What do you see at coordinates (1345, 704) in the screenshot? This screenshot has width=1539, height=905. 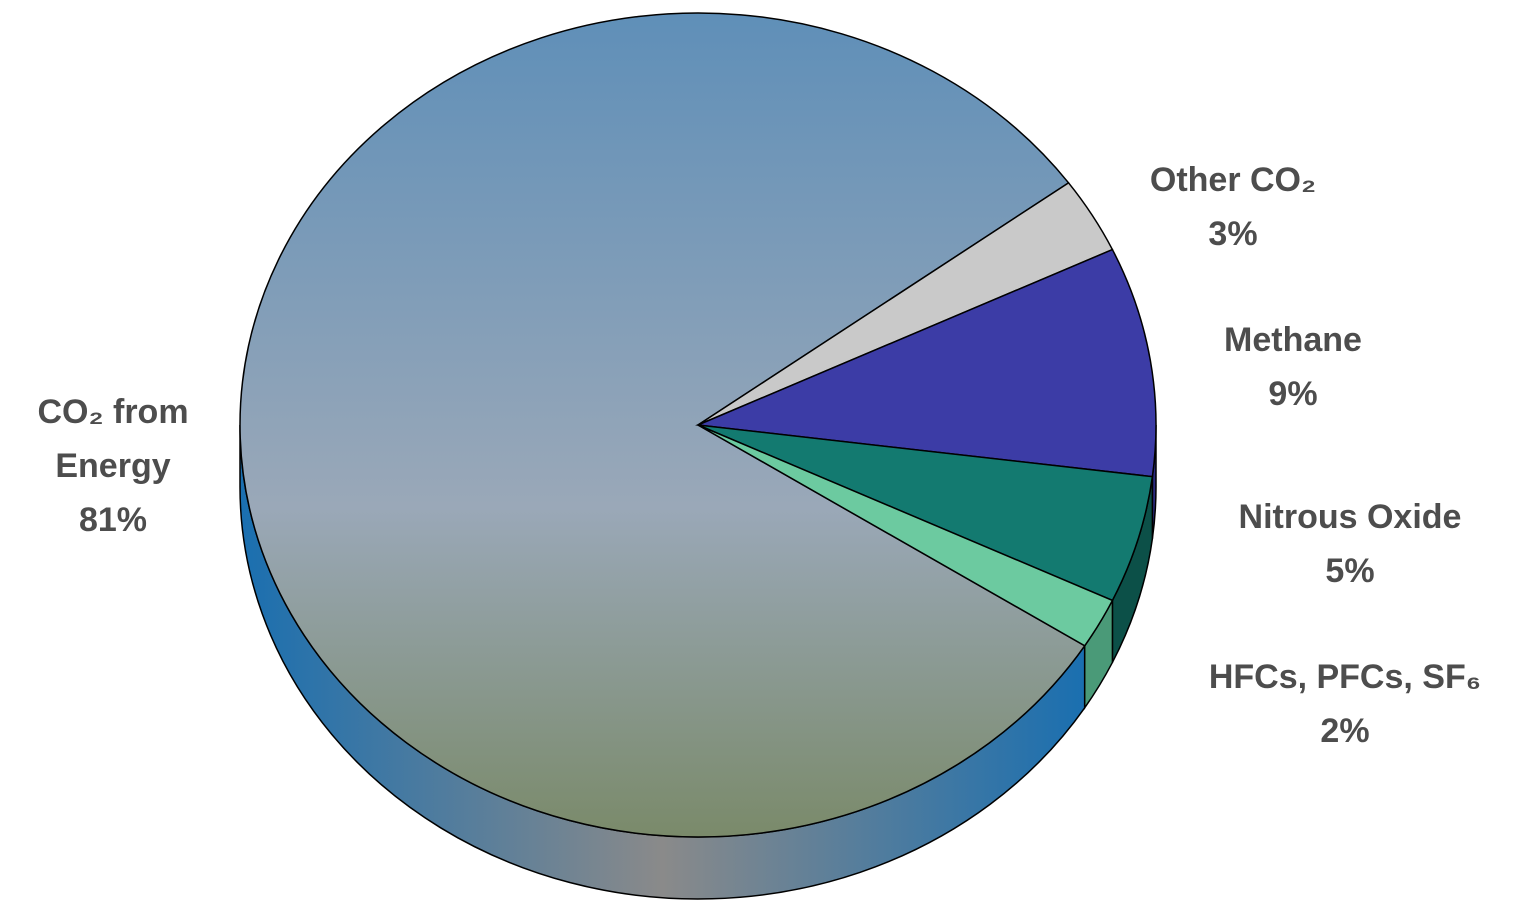 I see `slice-label: HFCs, PFCs, SF₆ 2%` at bounding box center [1345, 704].